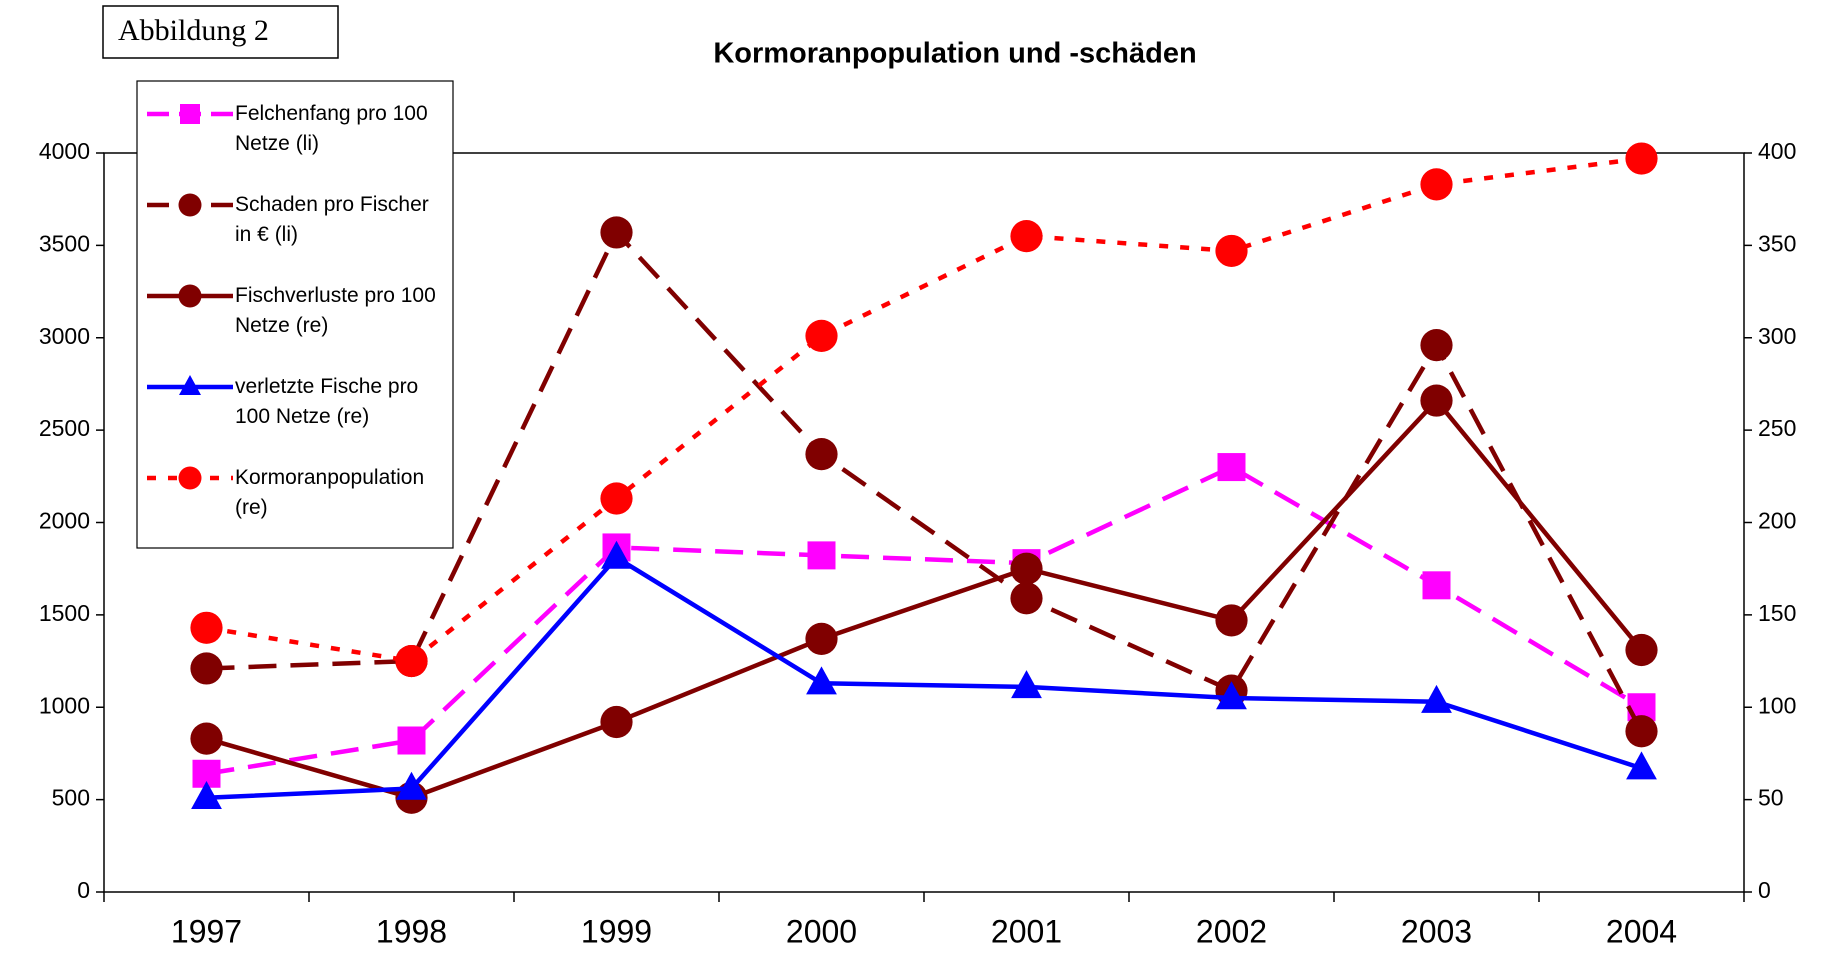 This screenshot has width=1830, height=972. I want to click on legend-label: verletzte Fische pro 100 Netze (re), so click(327, 401).